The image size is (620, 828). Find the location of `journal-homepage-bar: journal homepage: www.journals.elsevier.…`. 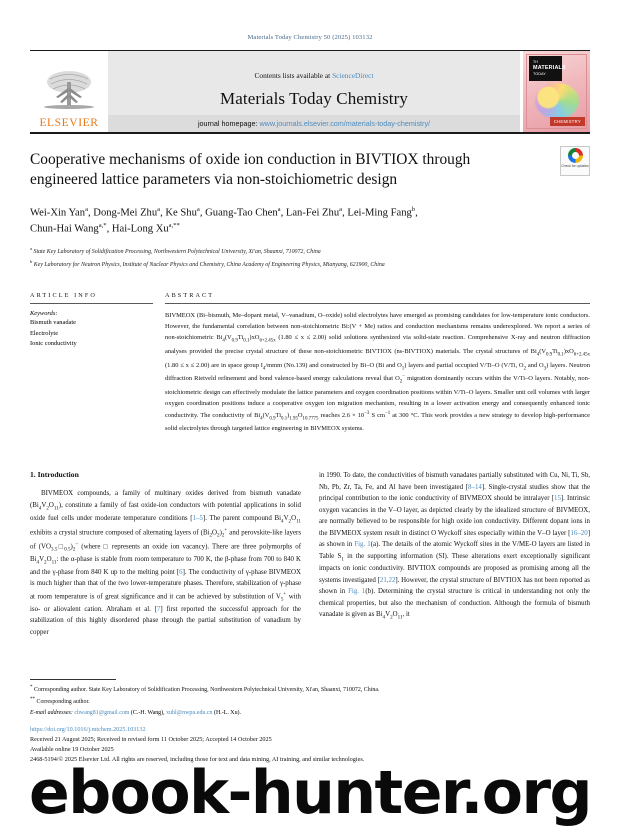

journal-homepage-bar: journal homepage: www.journals.elsevier.… is located at coordinates (314, 123).